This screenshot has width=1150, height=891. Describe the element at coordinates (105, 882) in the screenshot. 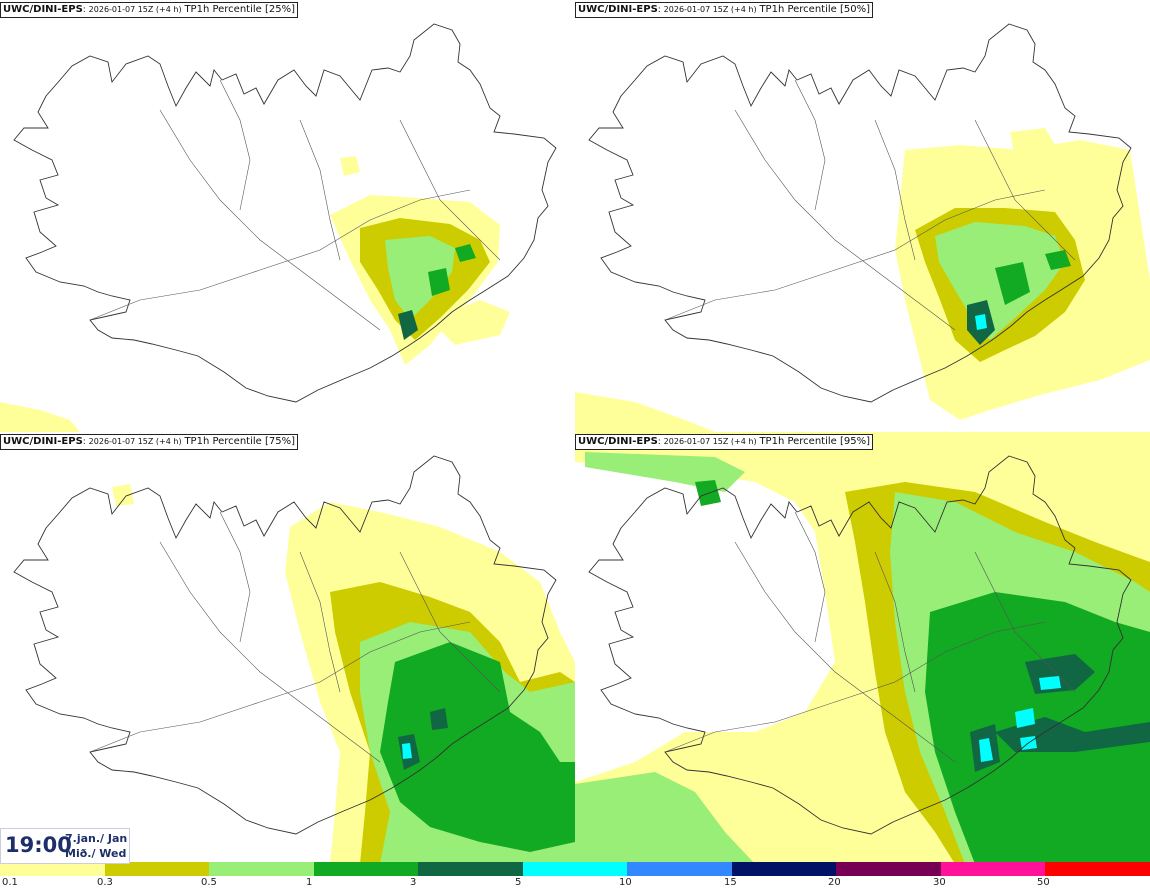

I see `colorbar-label: 0.3` at that location.